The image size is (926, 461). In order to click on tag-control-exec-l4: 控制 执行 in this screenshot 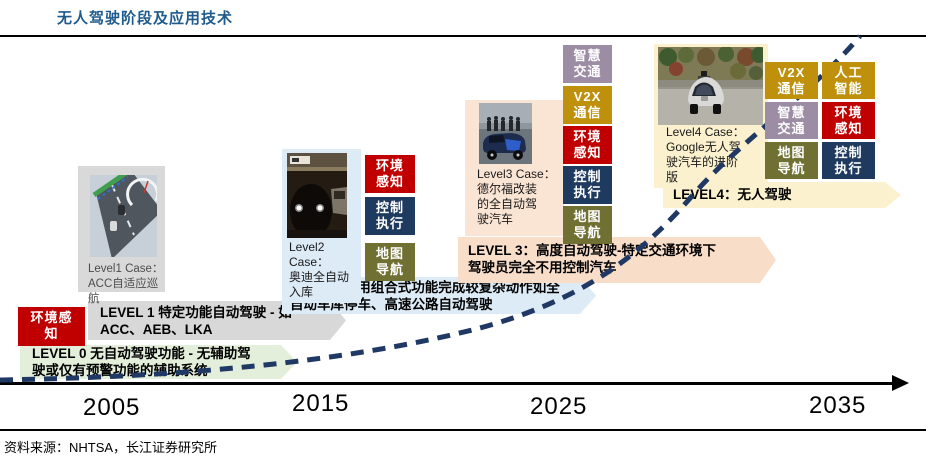, I will do `click(848, 160)`.